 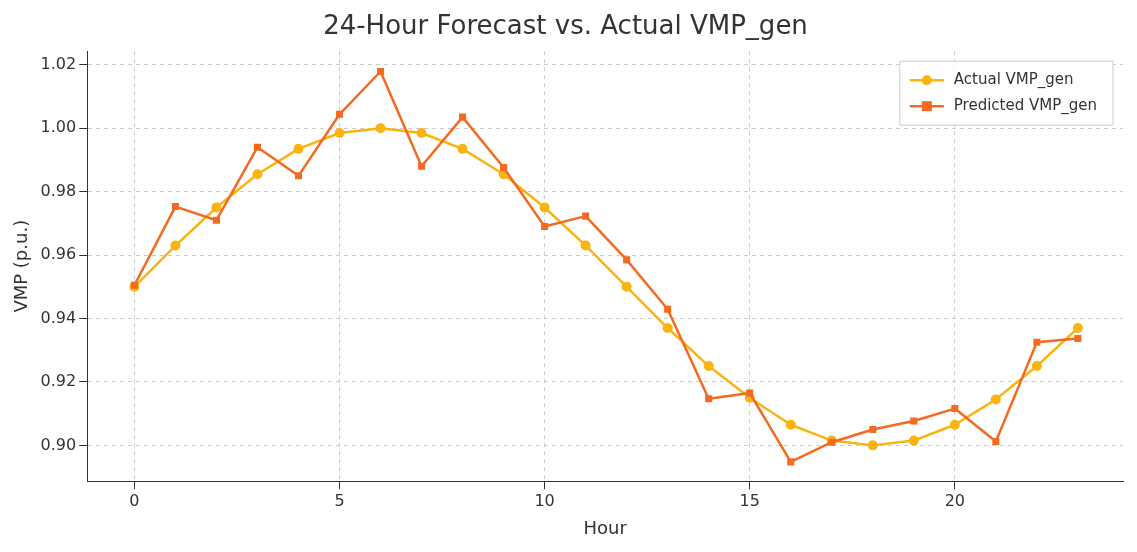 What do you see at coordinates (58, 444) in the screenshot?
I see `y-tick-label: 0.90` at bounding box center [58, 444].